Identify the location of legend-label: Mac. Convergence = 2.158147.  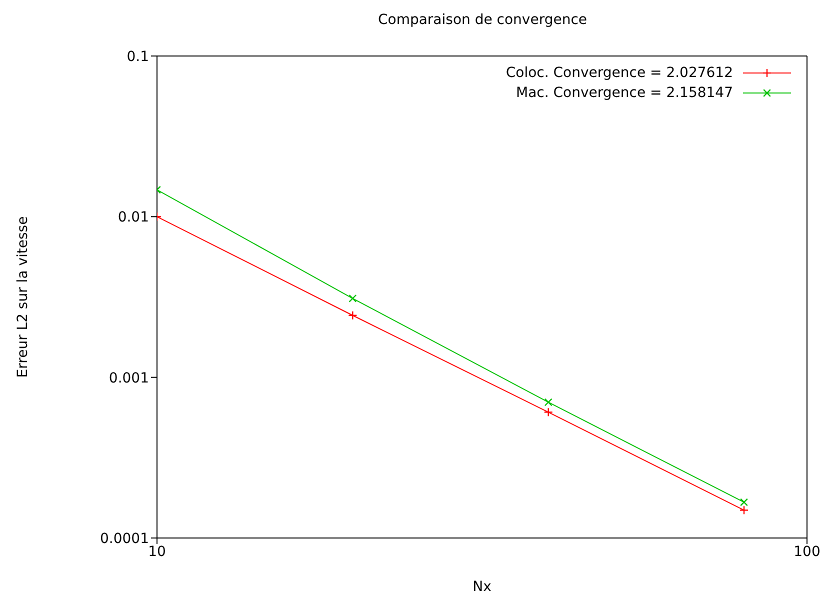
(624, 93).